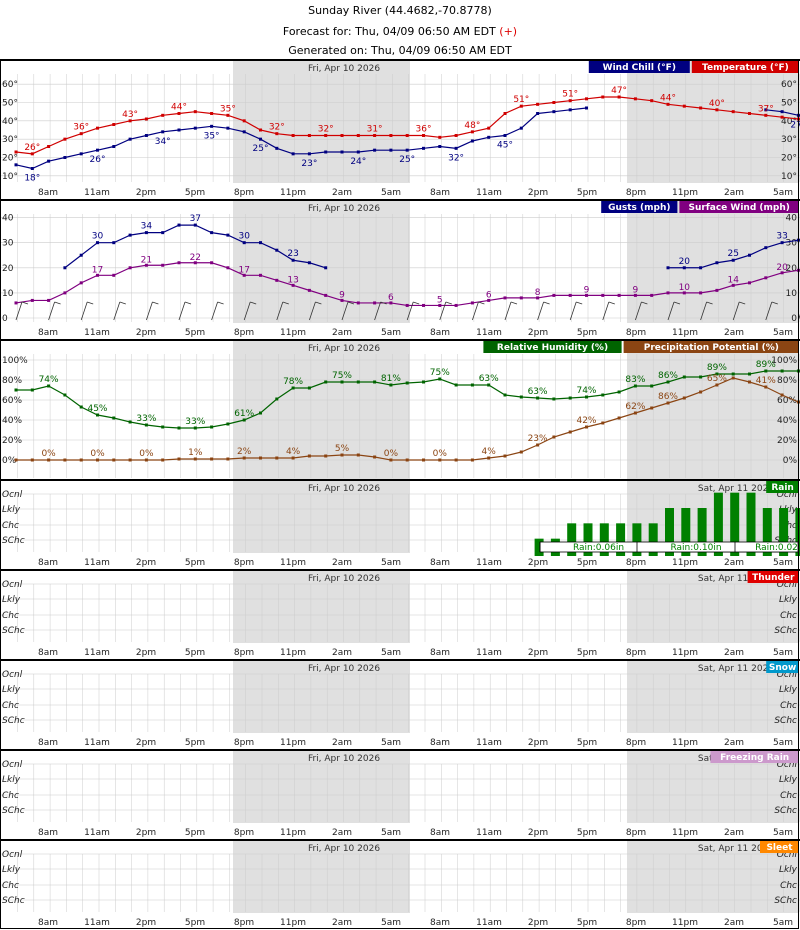  Describe the element at coordinates (586, 391) in the screenshot. I see `rh-panel-data-label: 74%` at that location.